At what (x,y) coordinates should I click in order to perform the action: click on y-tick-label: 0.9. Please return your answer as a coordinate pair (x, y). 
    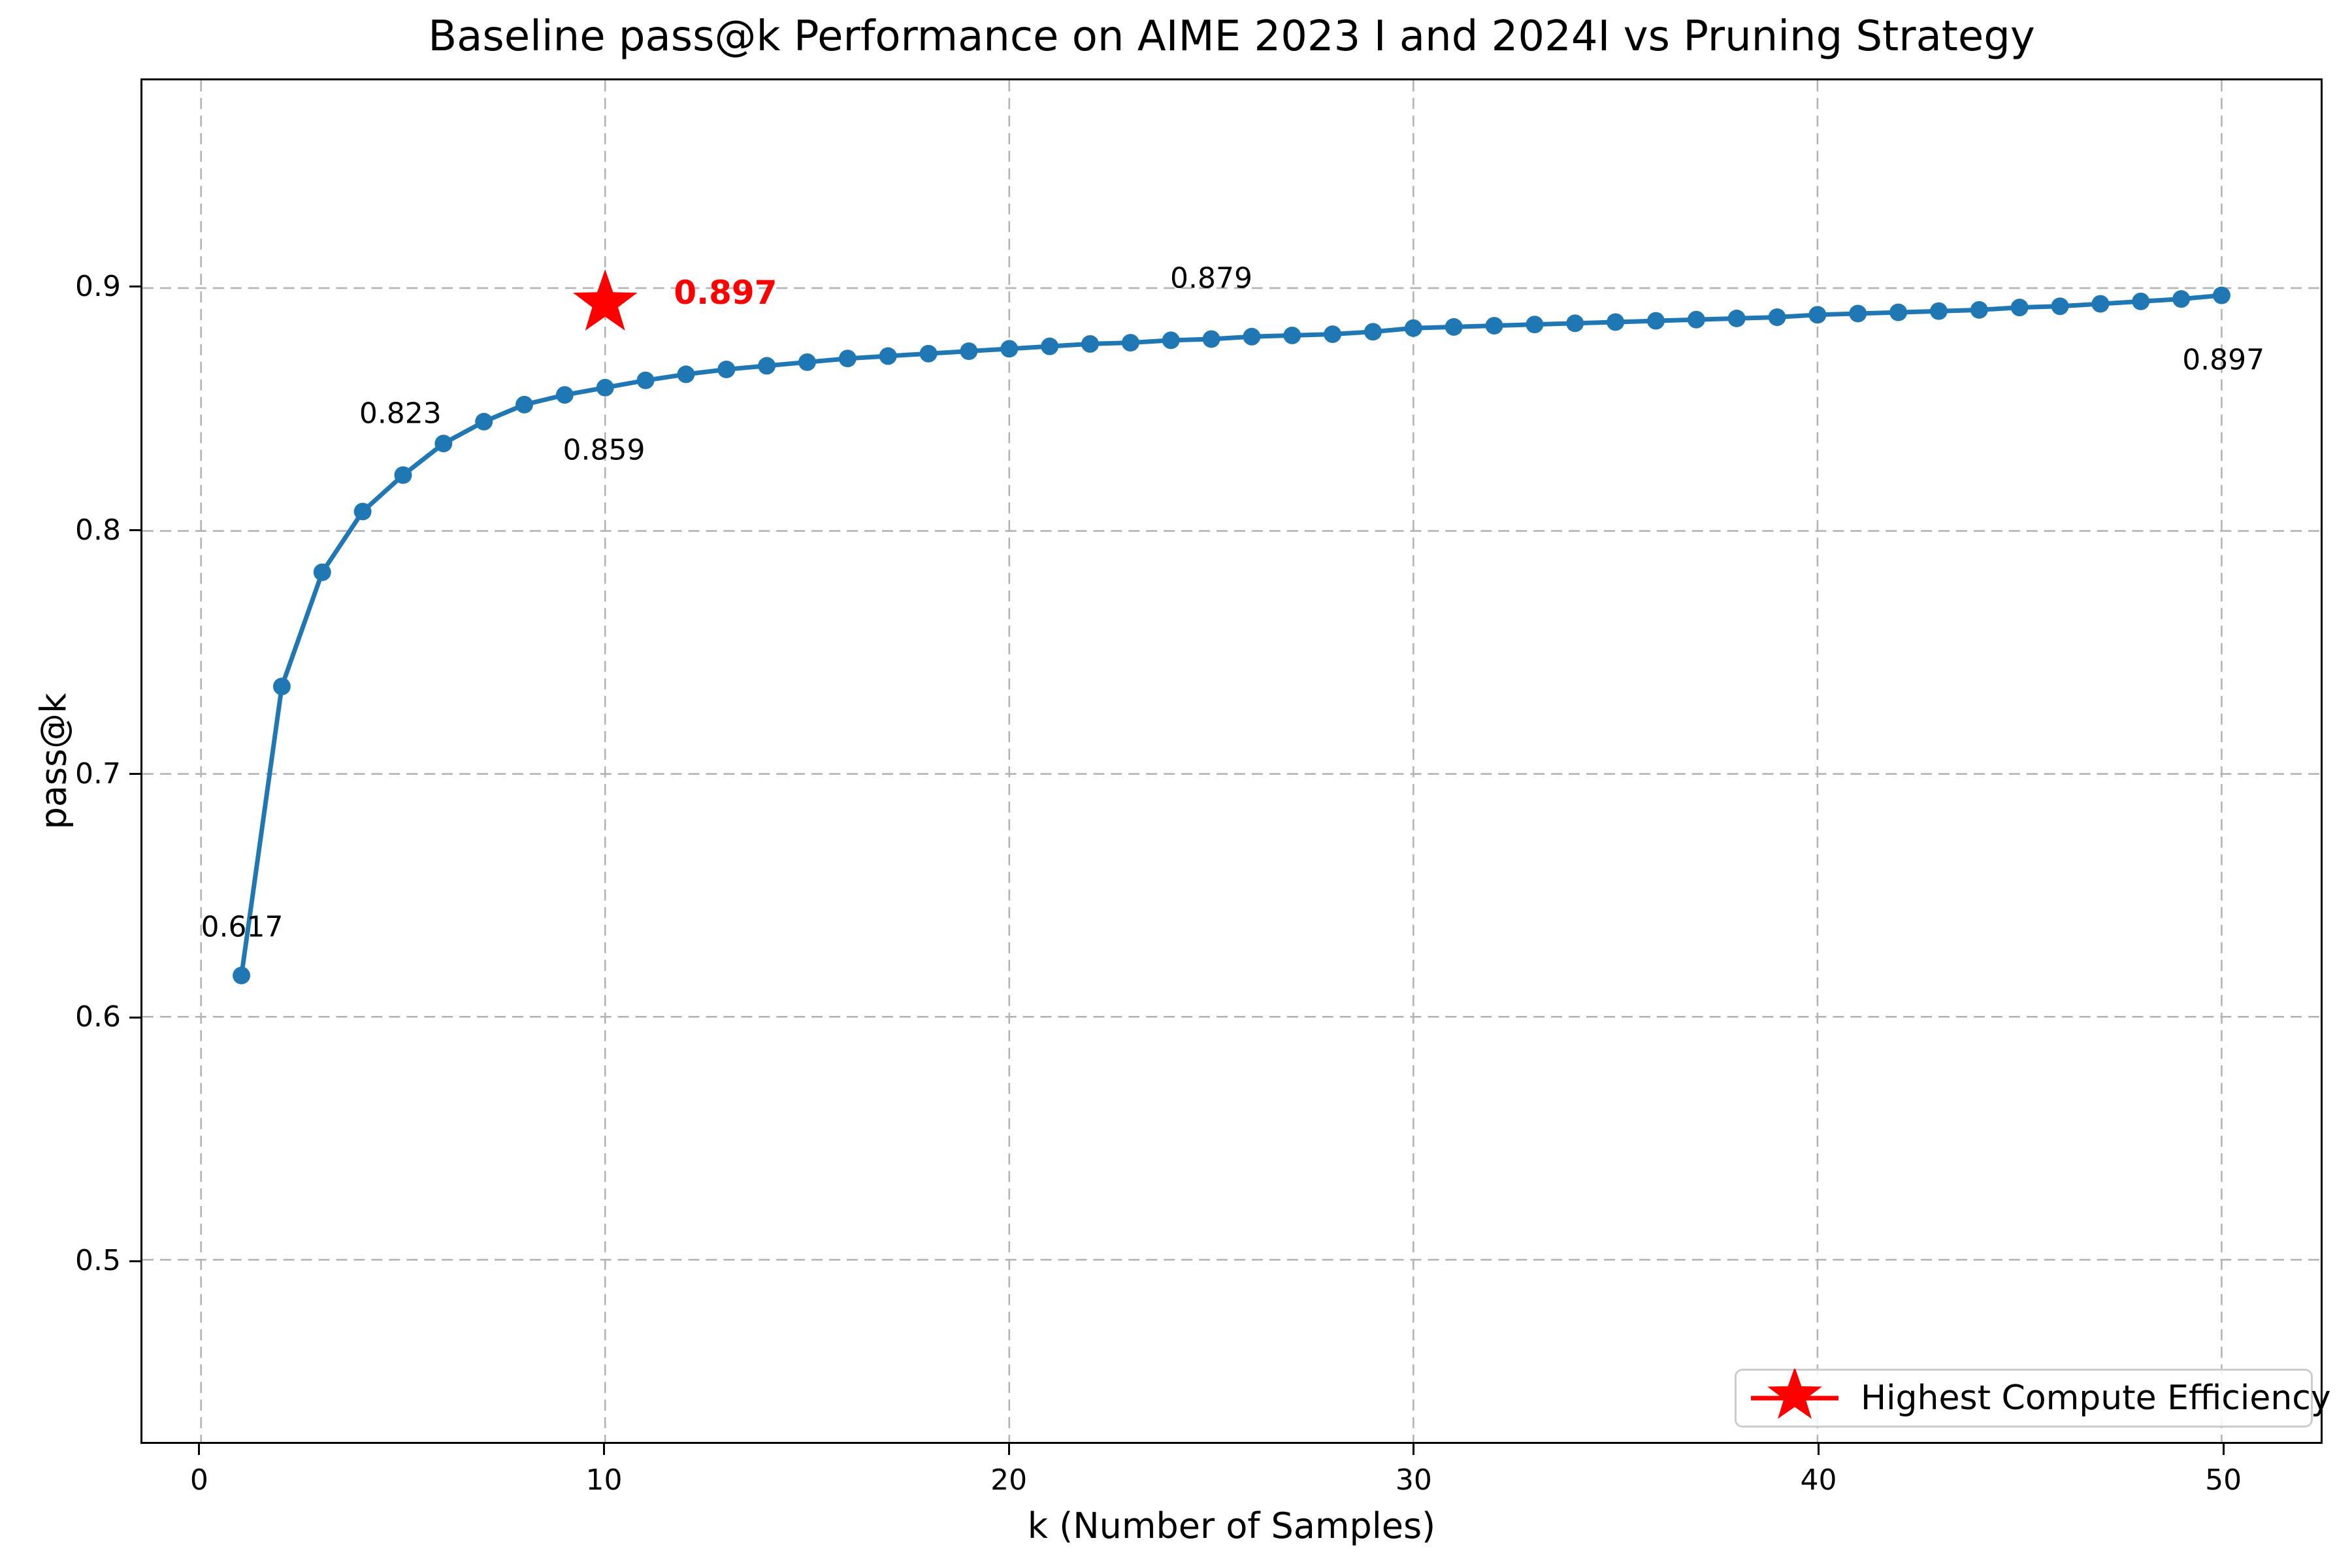
    Looking at the image, I should click on (98, 286).